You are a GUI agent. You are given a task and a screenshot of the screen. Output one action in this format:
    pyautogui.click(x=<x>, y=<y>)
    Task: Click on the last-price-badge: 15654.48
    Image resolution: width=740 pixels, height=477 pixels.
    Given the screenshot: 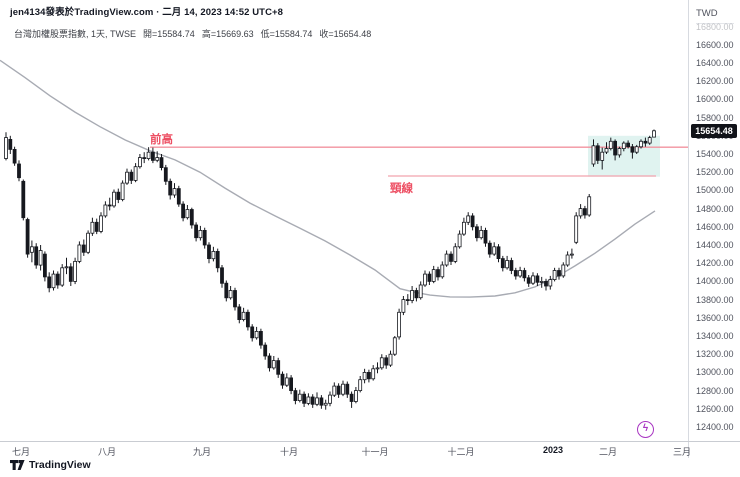 What is the action you would take?
    pyautogui.click(x=714, y=131)
    